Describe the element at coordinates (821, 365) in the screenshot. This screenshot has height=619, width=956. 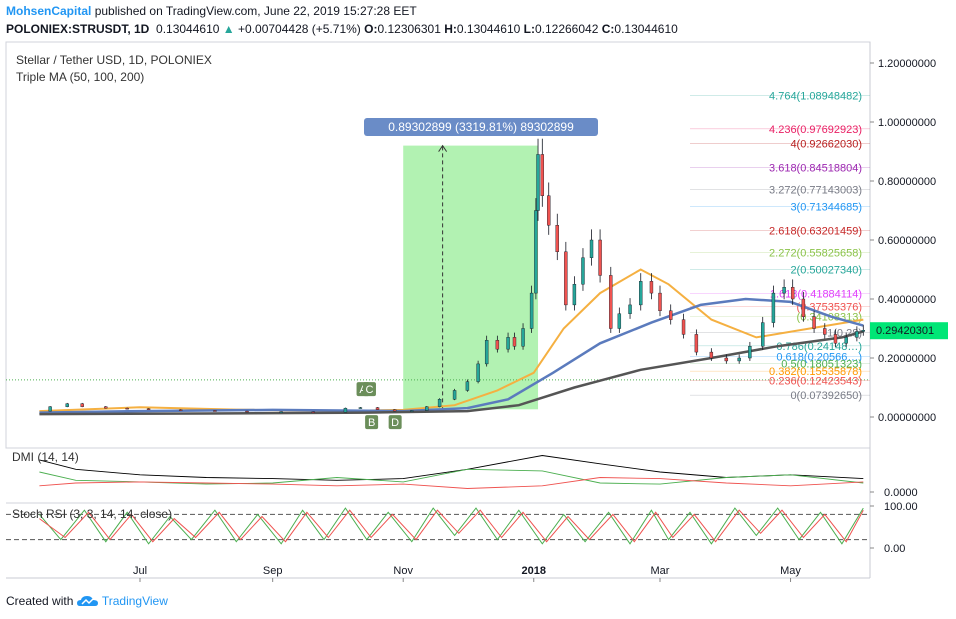
I see `fib-level-label: 0.5(0.18051323)` at that location.